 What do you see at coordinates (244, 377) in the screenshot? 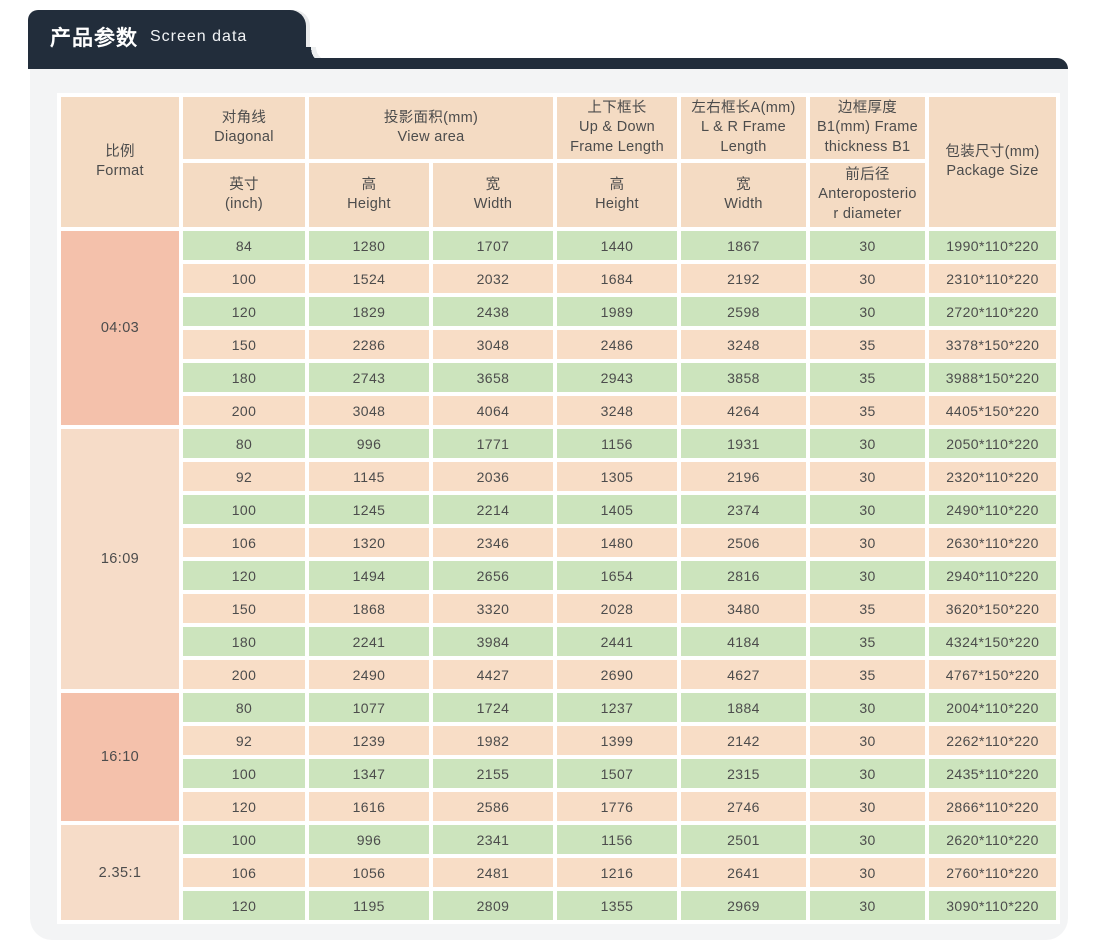
I see `data-cell: 180` at bounding box center [244, 377].